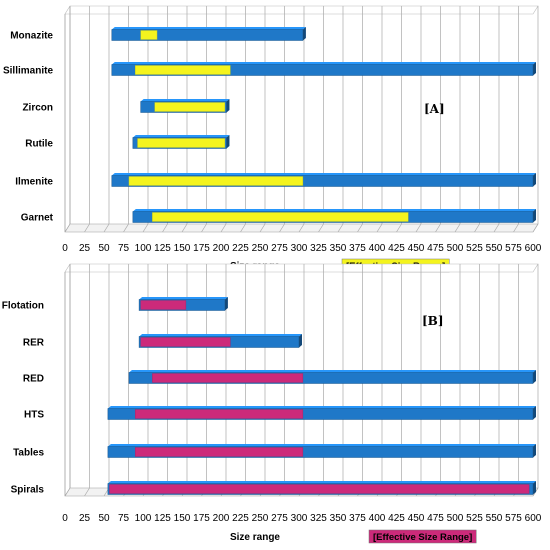 This screenshot has width=550, height=550. Describe the element at coordinates (34, 343) in the screenshot. I see `category-label: RER` at that location.